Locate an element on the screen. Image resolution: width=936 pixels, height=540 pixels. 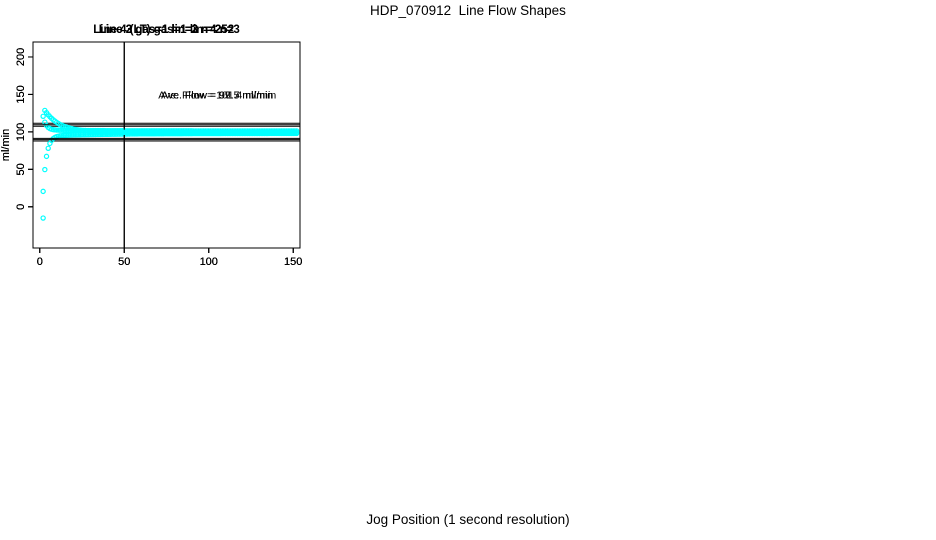
ave-flow-annotation: Ave. Flow = 97.7 ml/min is located at coordinates (217, 95).